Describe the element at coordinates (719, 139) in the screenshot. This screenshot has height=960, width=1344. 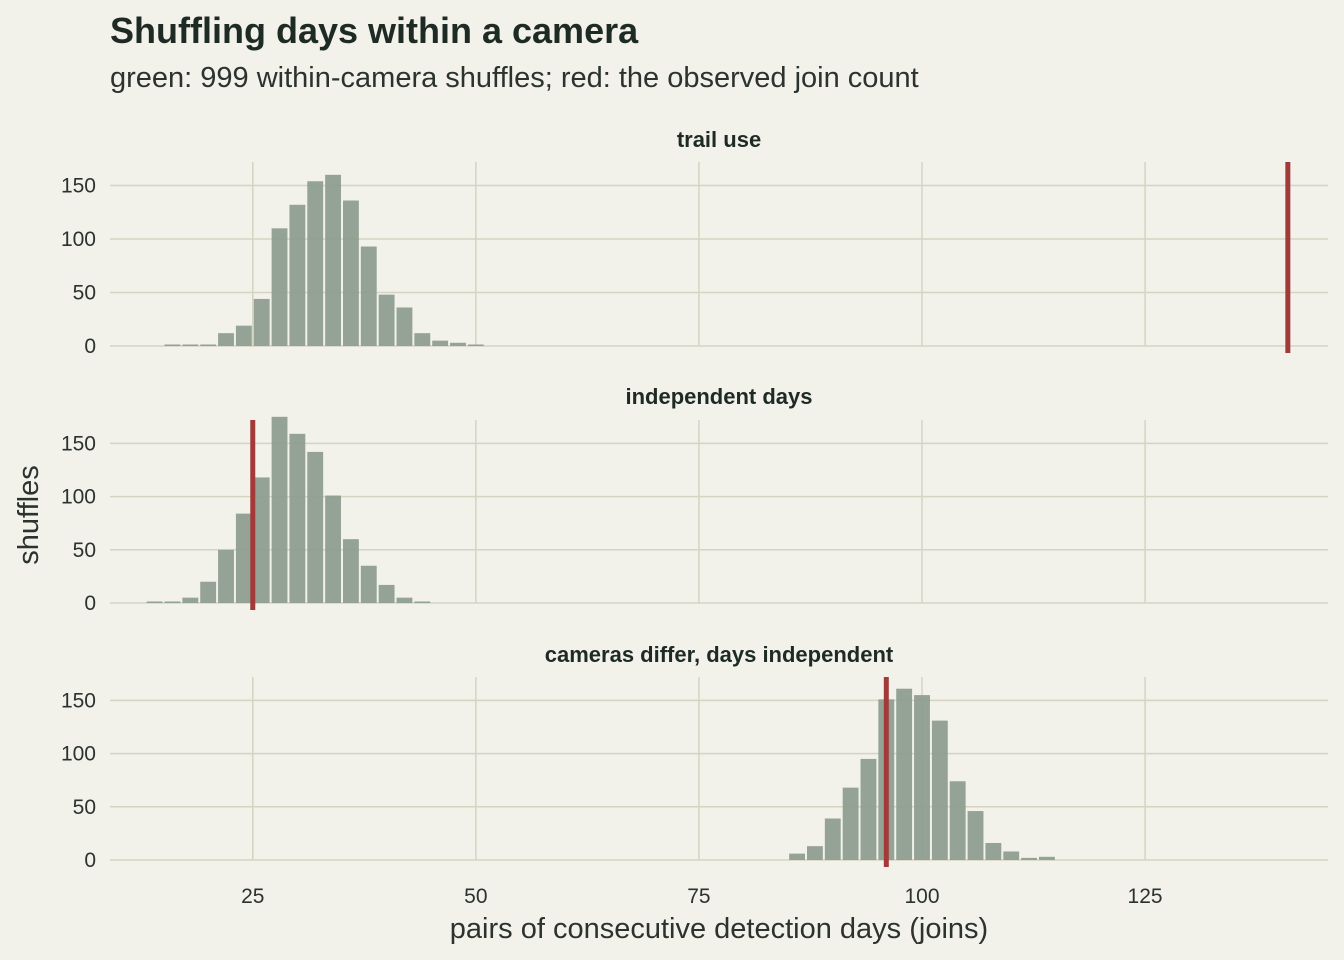
I see `facet-strip-label: trail use` at that location.